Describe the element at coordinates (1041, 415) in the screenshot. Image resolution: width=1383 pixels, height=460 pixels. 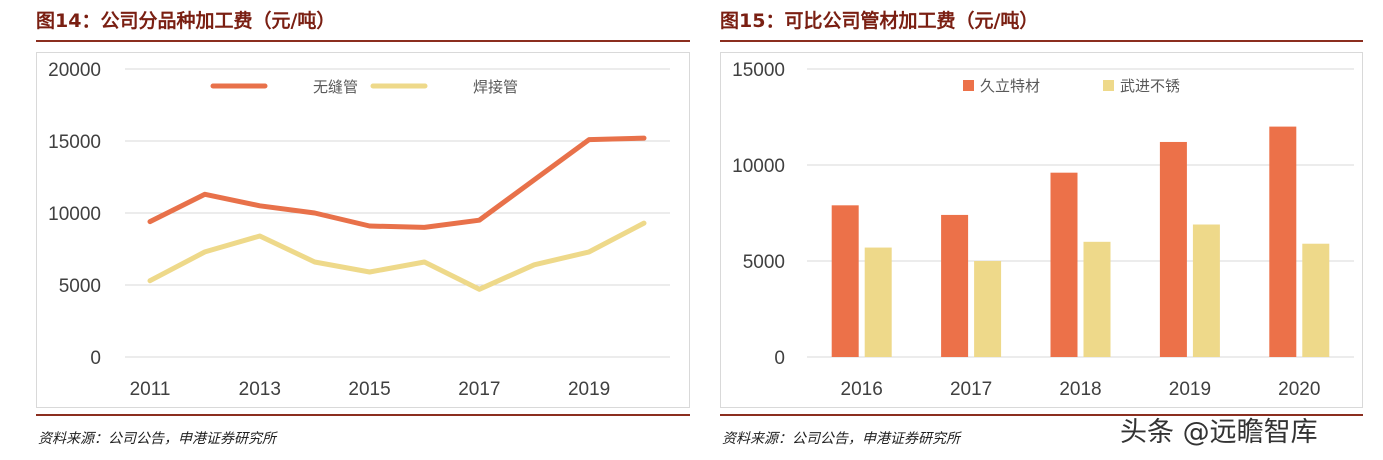
I see `right-source-rule` at that location.